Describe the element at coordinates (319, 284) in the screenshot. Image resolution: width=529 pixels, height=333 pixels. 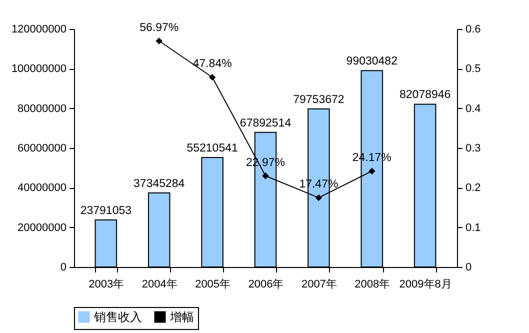
I see `x-tick-label: 2007年` at that location.